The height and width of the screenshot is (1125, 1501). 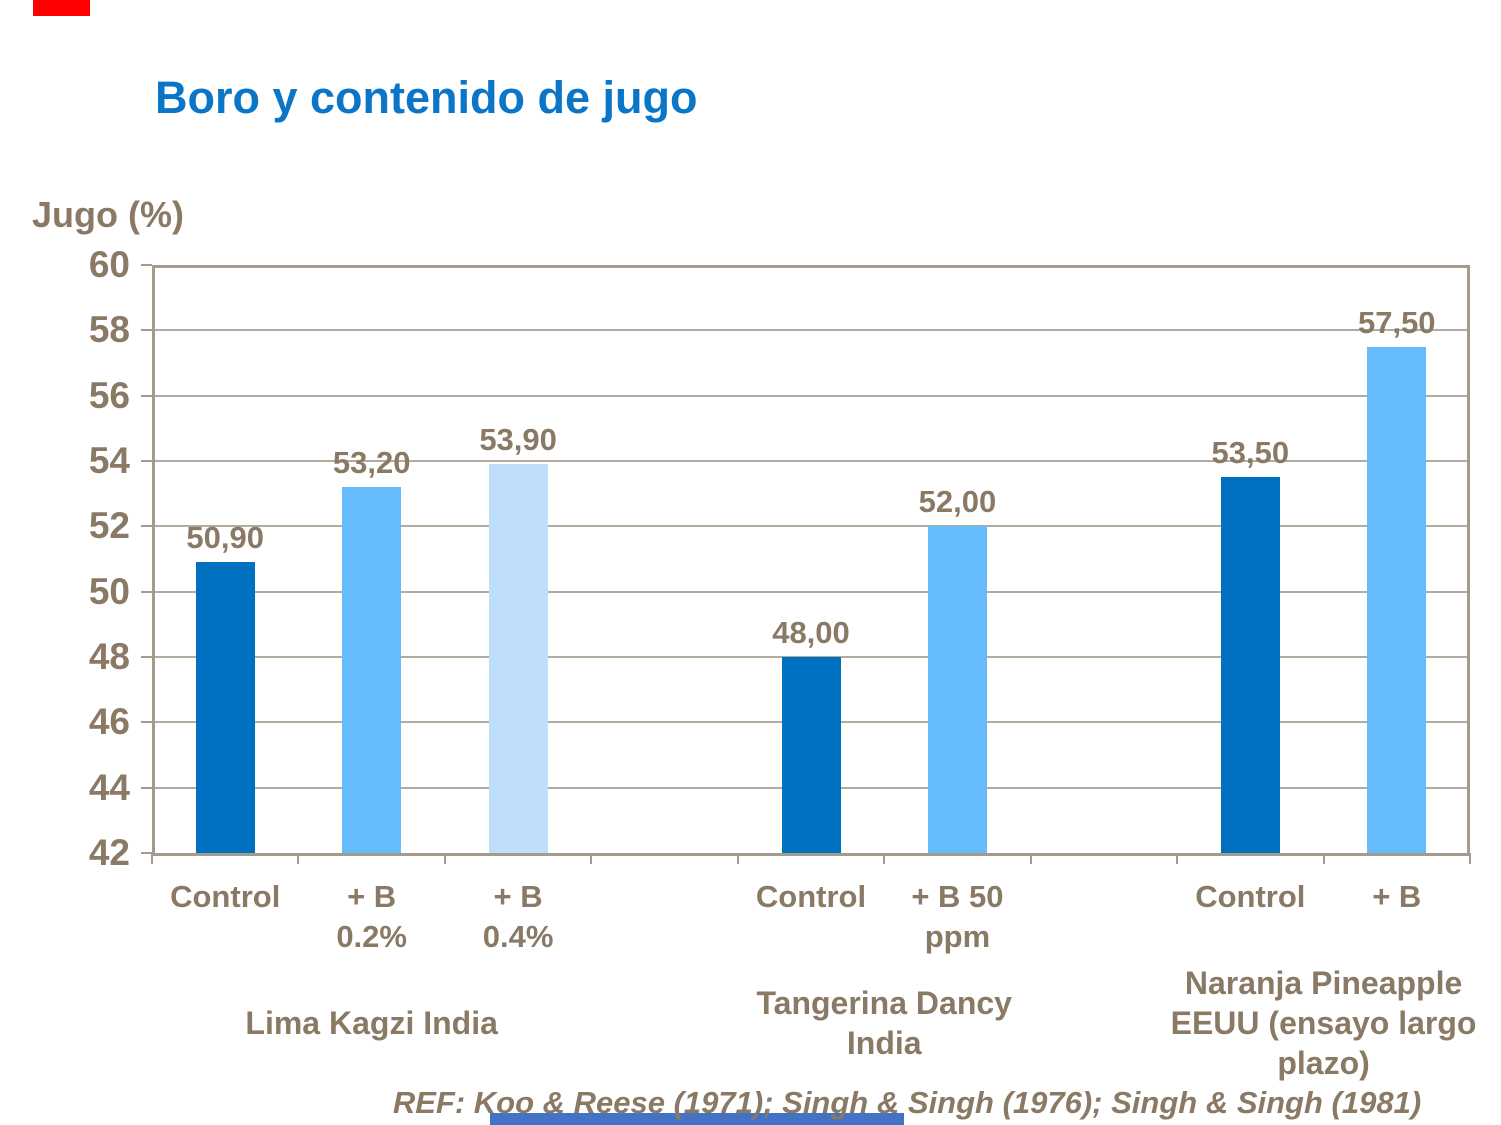 I want to click on group-label-lima-kagzi-india: Lima Kagzi India, so click(x=371, y=1023).